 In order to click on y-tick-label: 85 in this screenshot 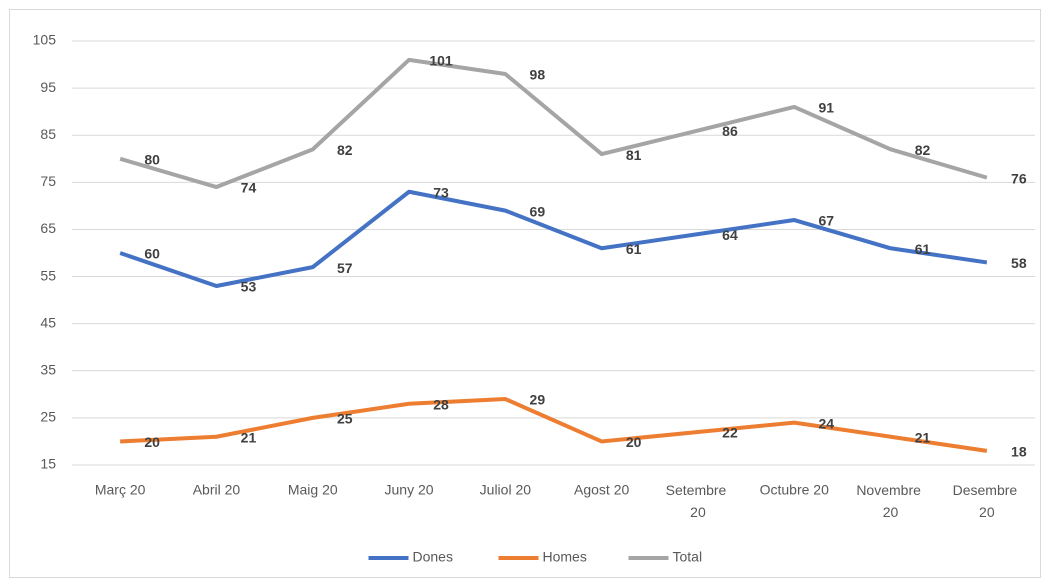, I will do `click(48, 134)`.